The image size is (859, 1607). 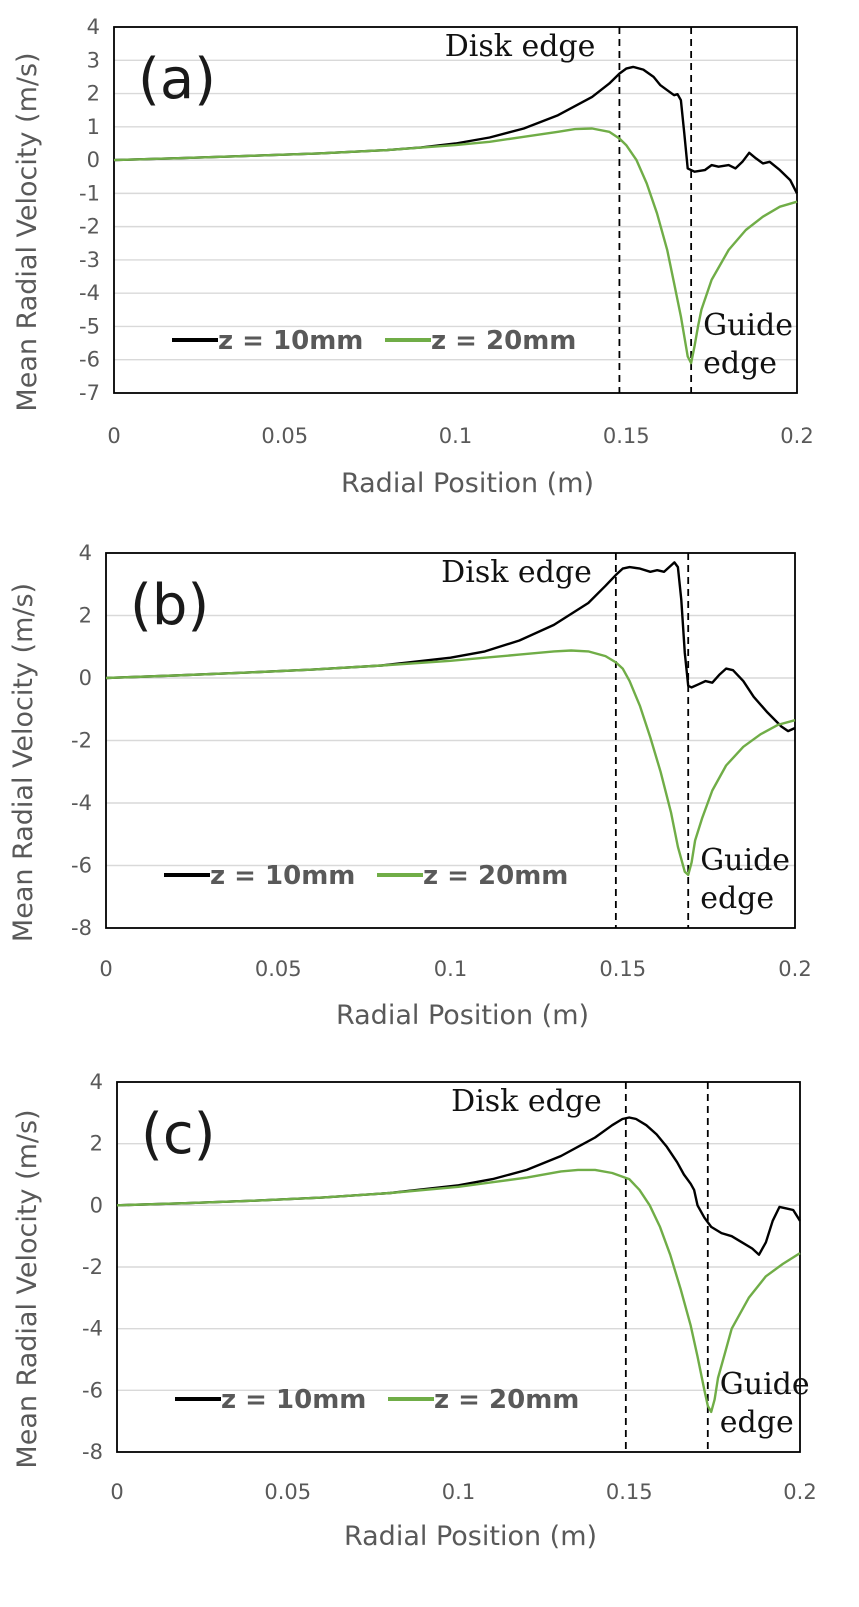 What do you see at coordinates (177, 79) in the screenshot?
I see `panel-label: (a)` at bounding box center [177, 79].